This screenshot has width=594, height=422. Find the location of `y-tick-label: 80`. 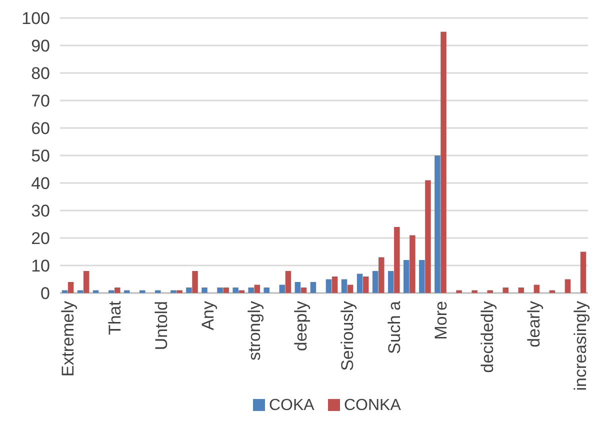

y-tick-label: 80 is located at coordinates (40, 73).